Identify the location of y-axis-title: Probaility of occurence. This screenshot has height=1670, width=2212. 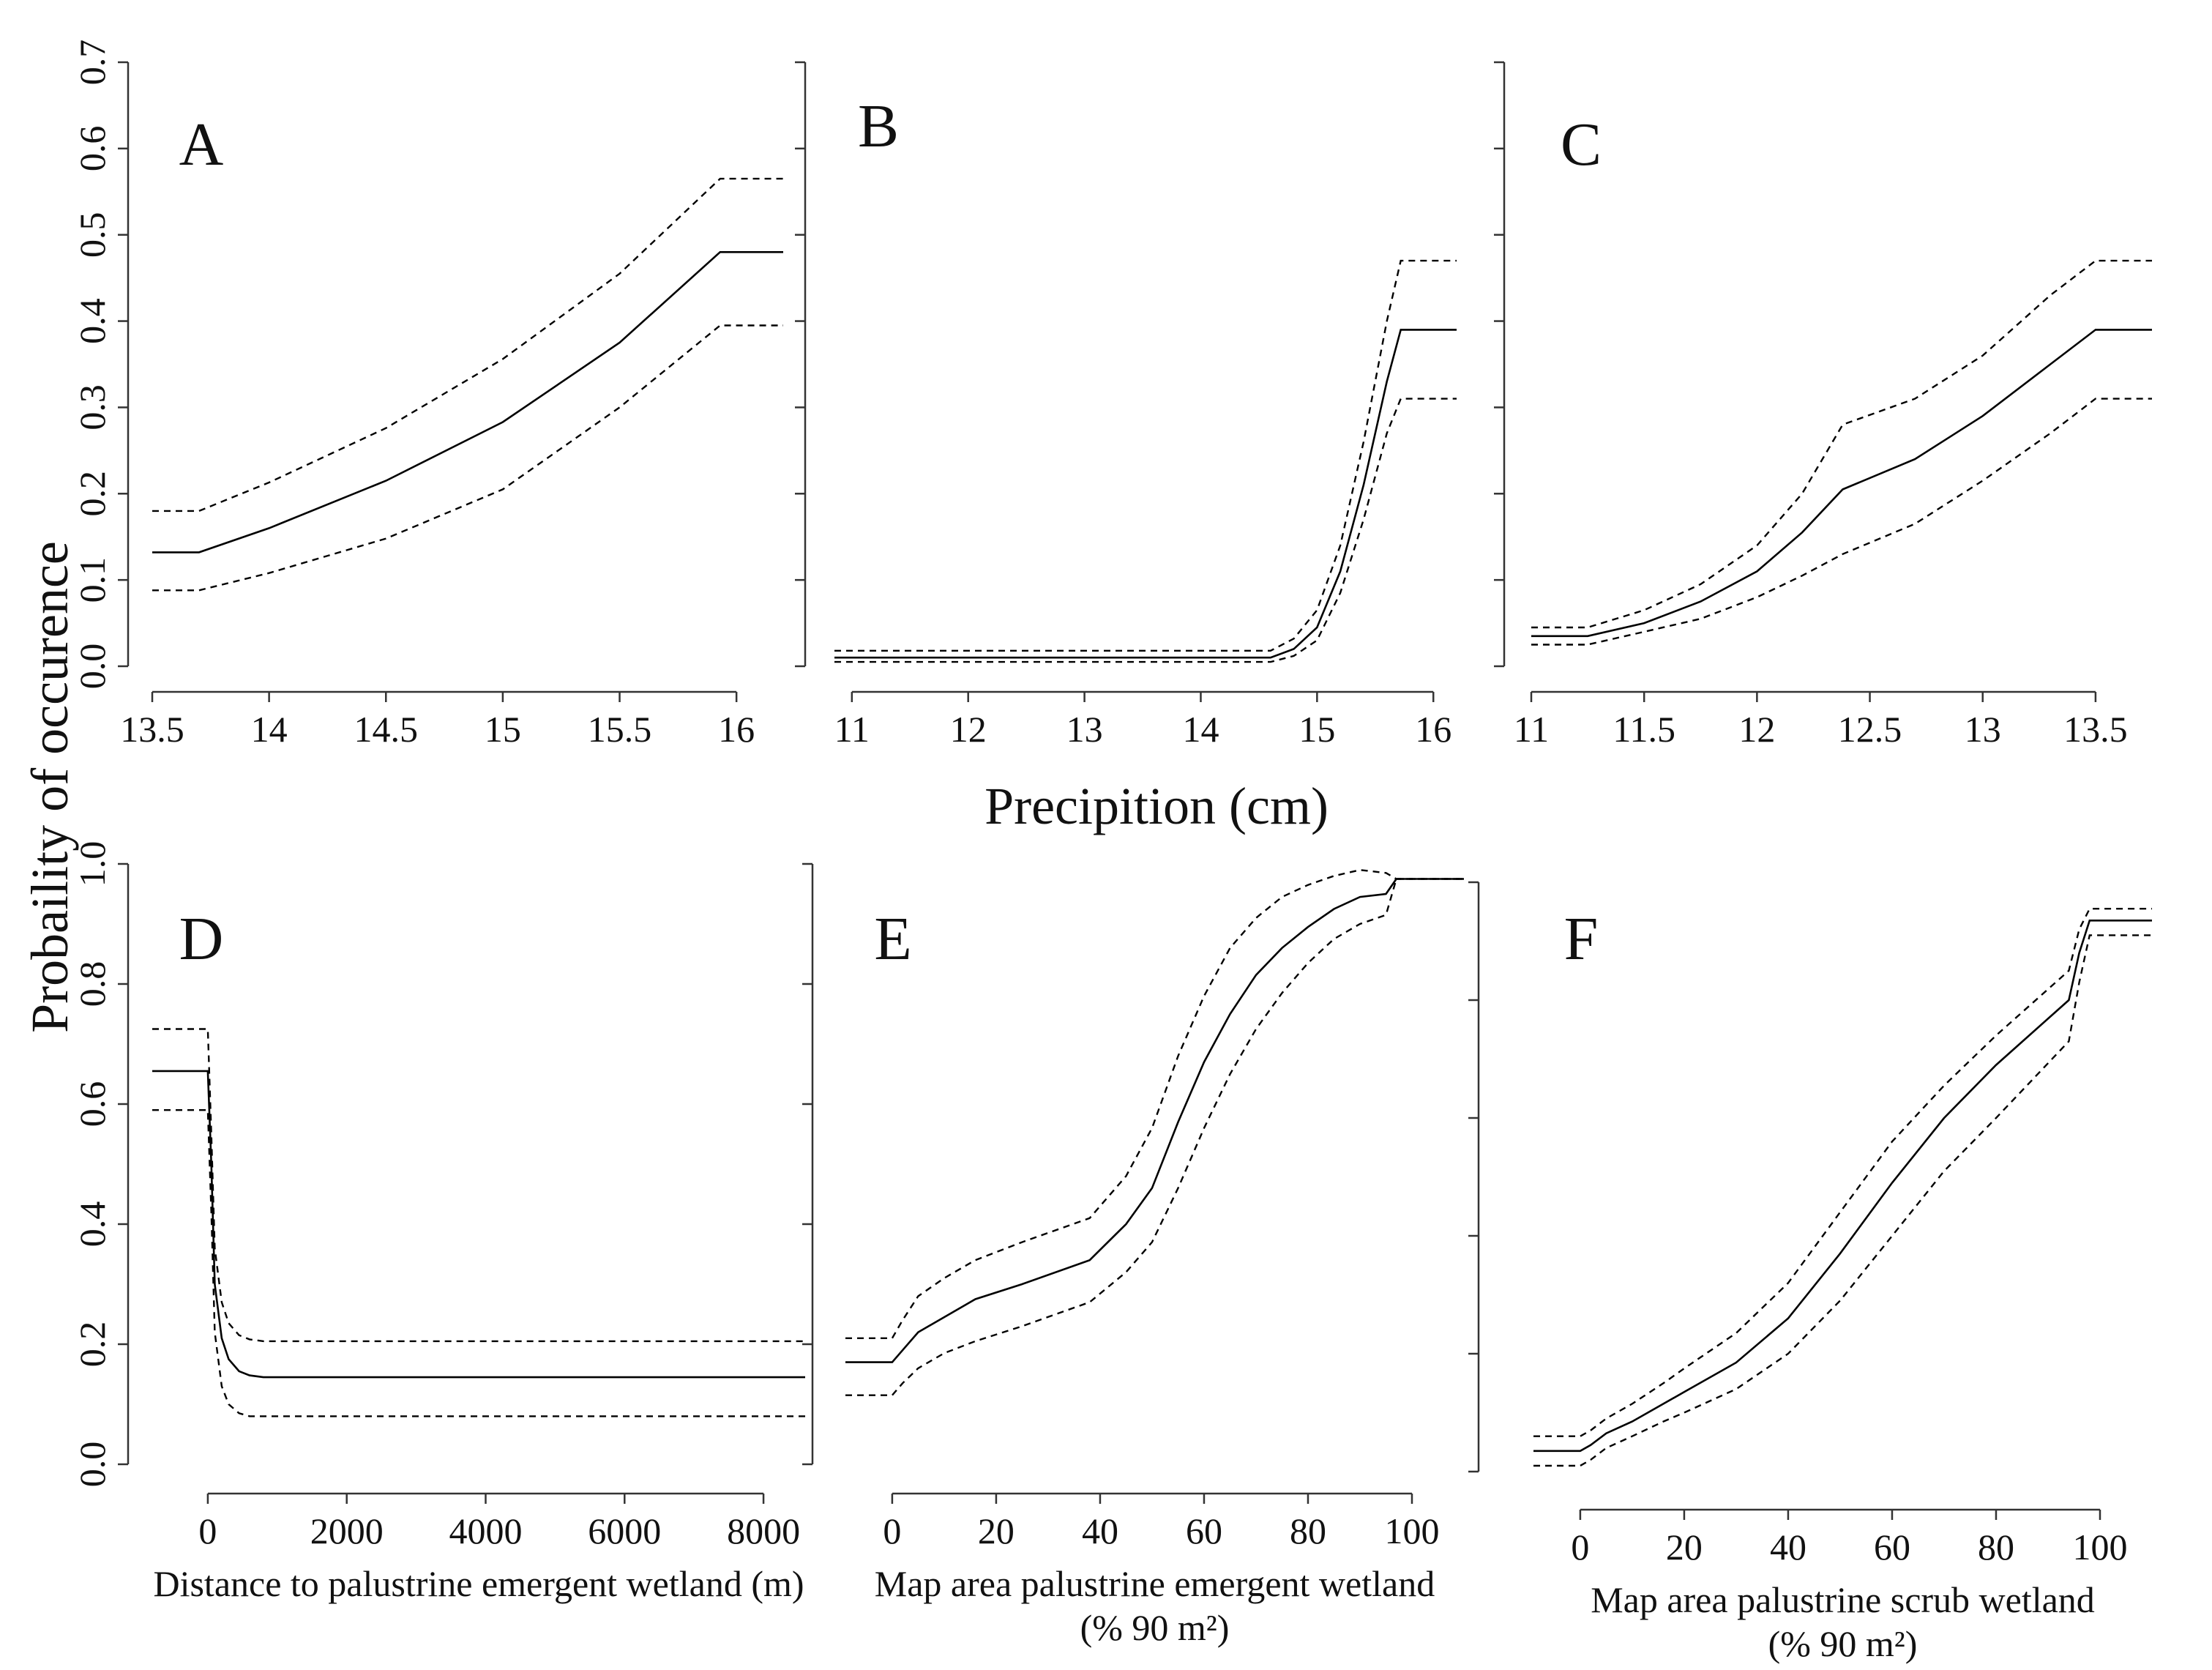
(49, 787).